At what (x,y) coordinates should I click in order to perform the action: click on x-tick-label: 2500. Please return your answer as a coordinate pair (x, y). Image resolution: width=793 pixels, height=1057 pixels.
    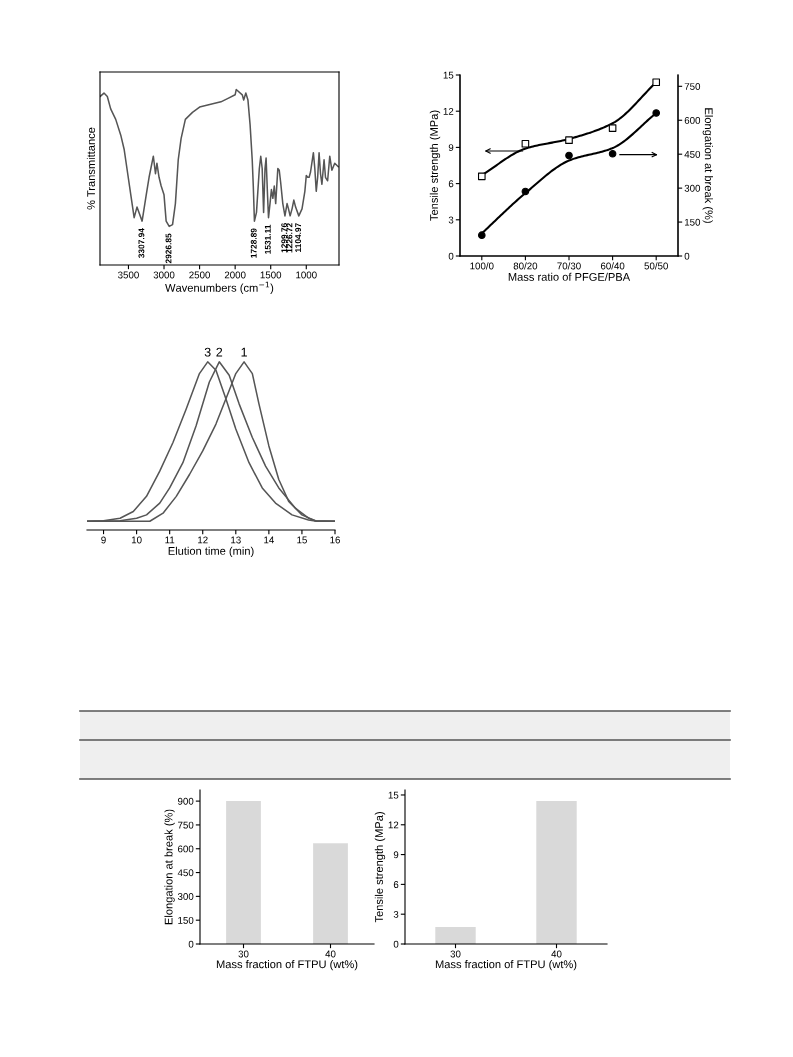
    Looking at the image, I should click on (200, 275).